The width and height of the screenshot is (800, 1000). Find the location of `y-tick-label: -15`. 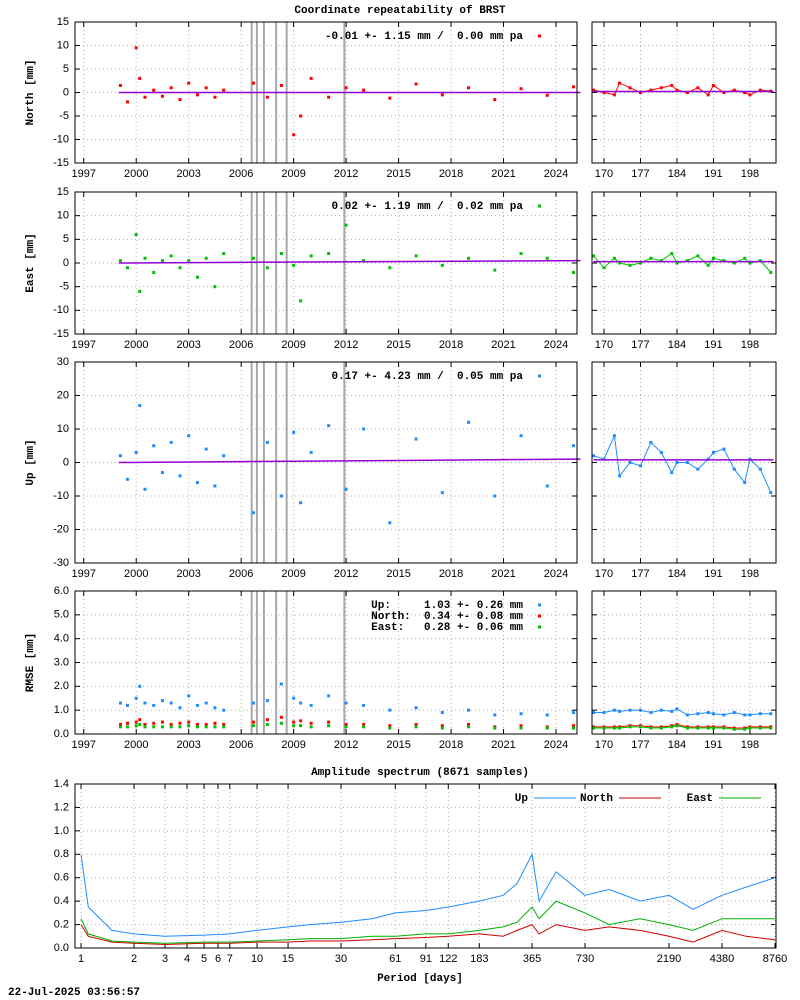

y-tick-label: -15 is located at coordinates (61, 334).